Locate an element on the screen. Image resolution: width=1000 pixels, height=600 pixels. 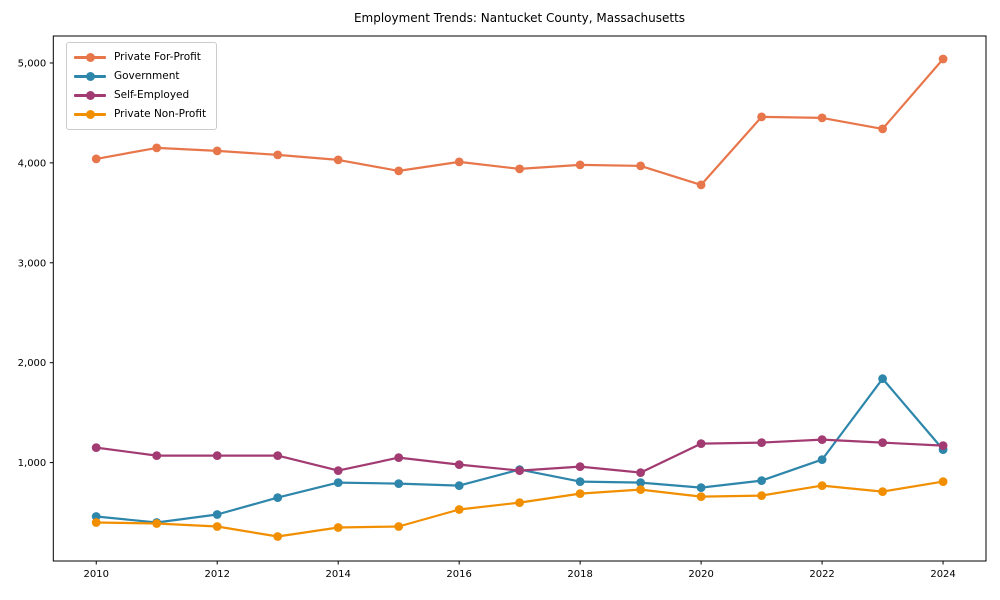
x-tick-label: 2024 is located at coordinates (942, 574).